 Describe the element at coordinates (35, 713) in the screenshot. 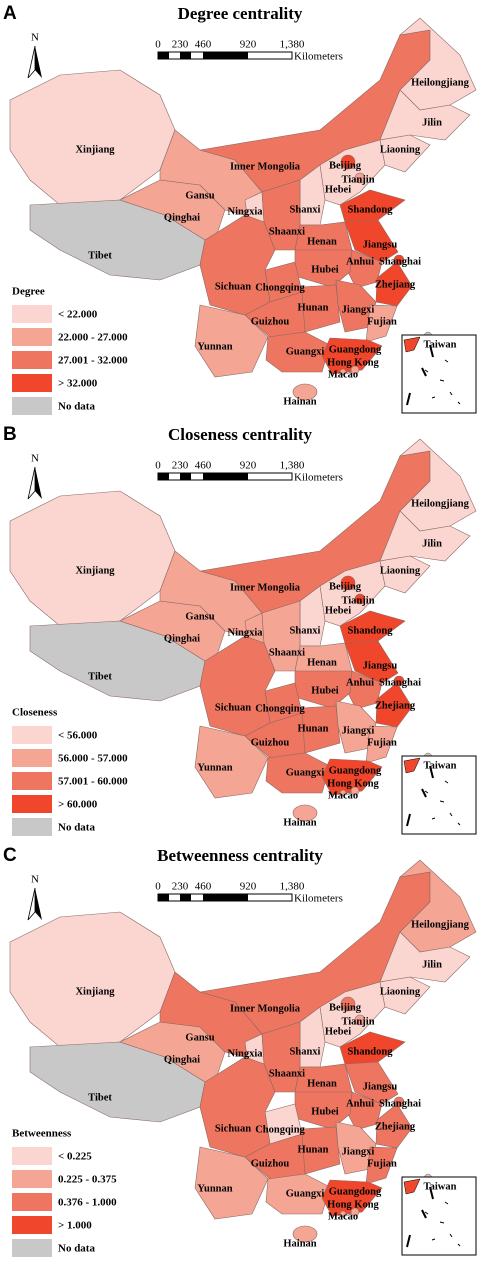

I see `legend-title: Closeness` at that location.